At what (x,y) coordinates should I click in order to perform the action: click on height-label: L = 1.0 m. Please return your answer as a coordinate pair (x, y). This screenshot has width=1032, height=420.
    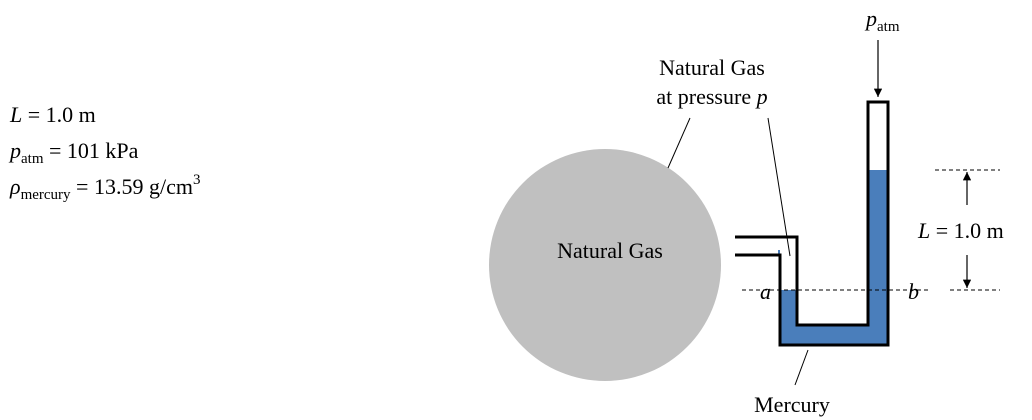
    Looking at the image, I should click on (960, 230).